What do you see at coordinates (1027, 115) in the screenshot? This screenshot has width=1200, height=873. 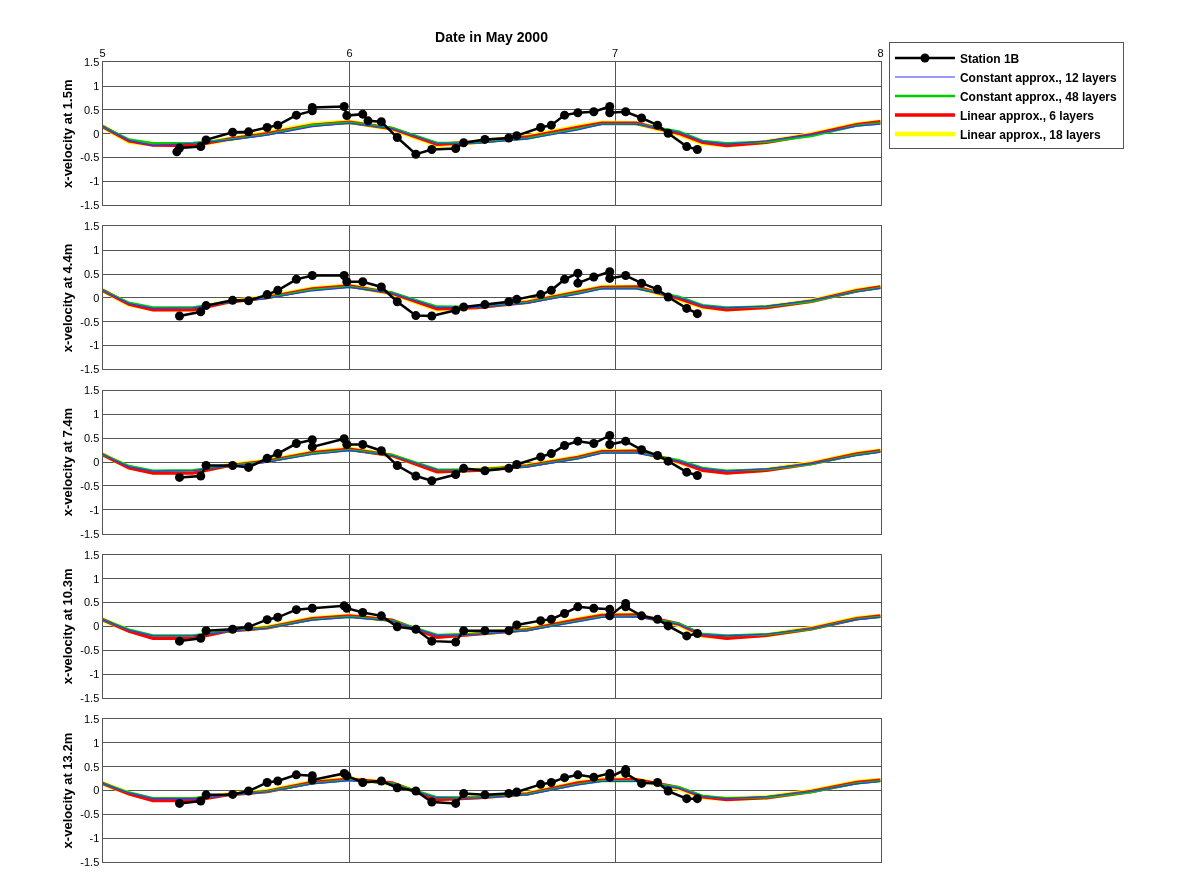 I see `legend-label: Linear approx., 6 layers` at bounding box center [1027, 115].